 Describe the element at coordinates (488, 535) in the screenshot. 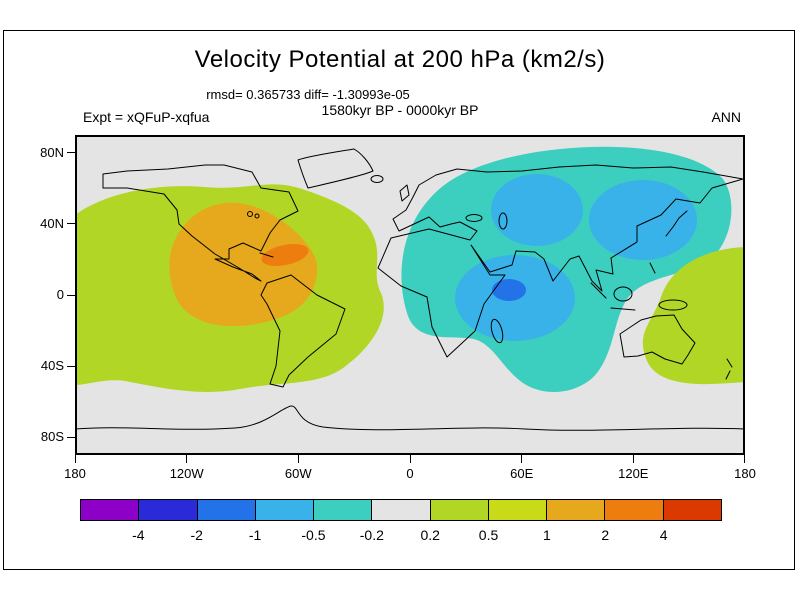

I see `colorbar-tick-label: 0.5` at that location.